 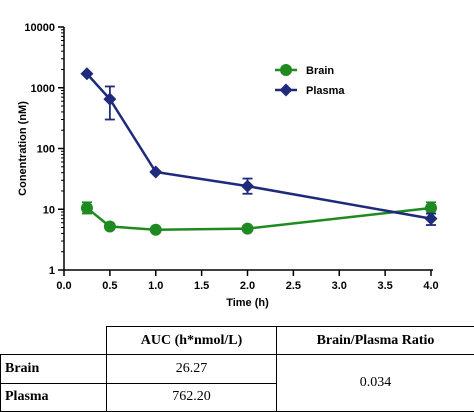 What do you see at coordinates (43, 89) in the screenshot?
I see `y-tick-label: 1000` at bounding box center [43, 89].